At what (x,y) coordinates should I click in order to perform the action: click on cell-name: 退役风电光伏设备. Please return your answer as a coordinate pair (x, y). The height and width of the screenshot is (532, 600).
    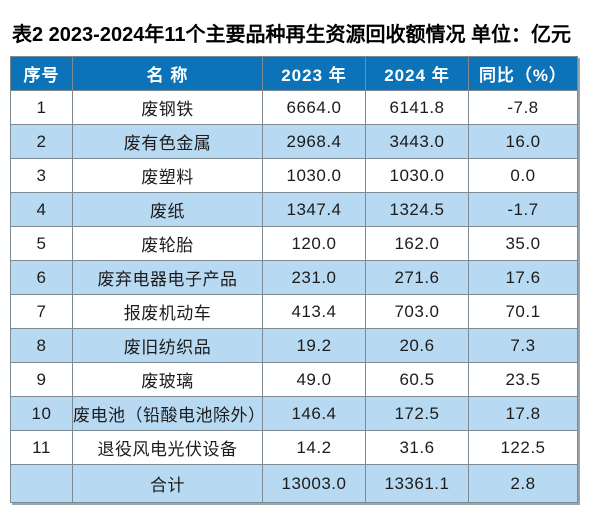
    Looking at the image, I should click on (167, 447).